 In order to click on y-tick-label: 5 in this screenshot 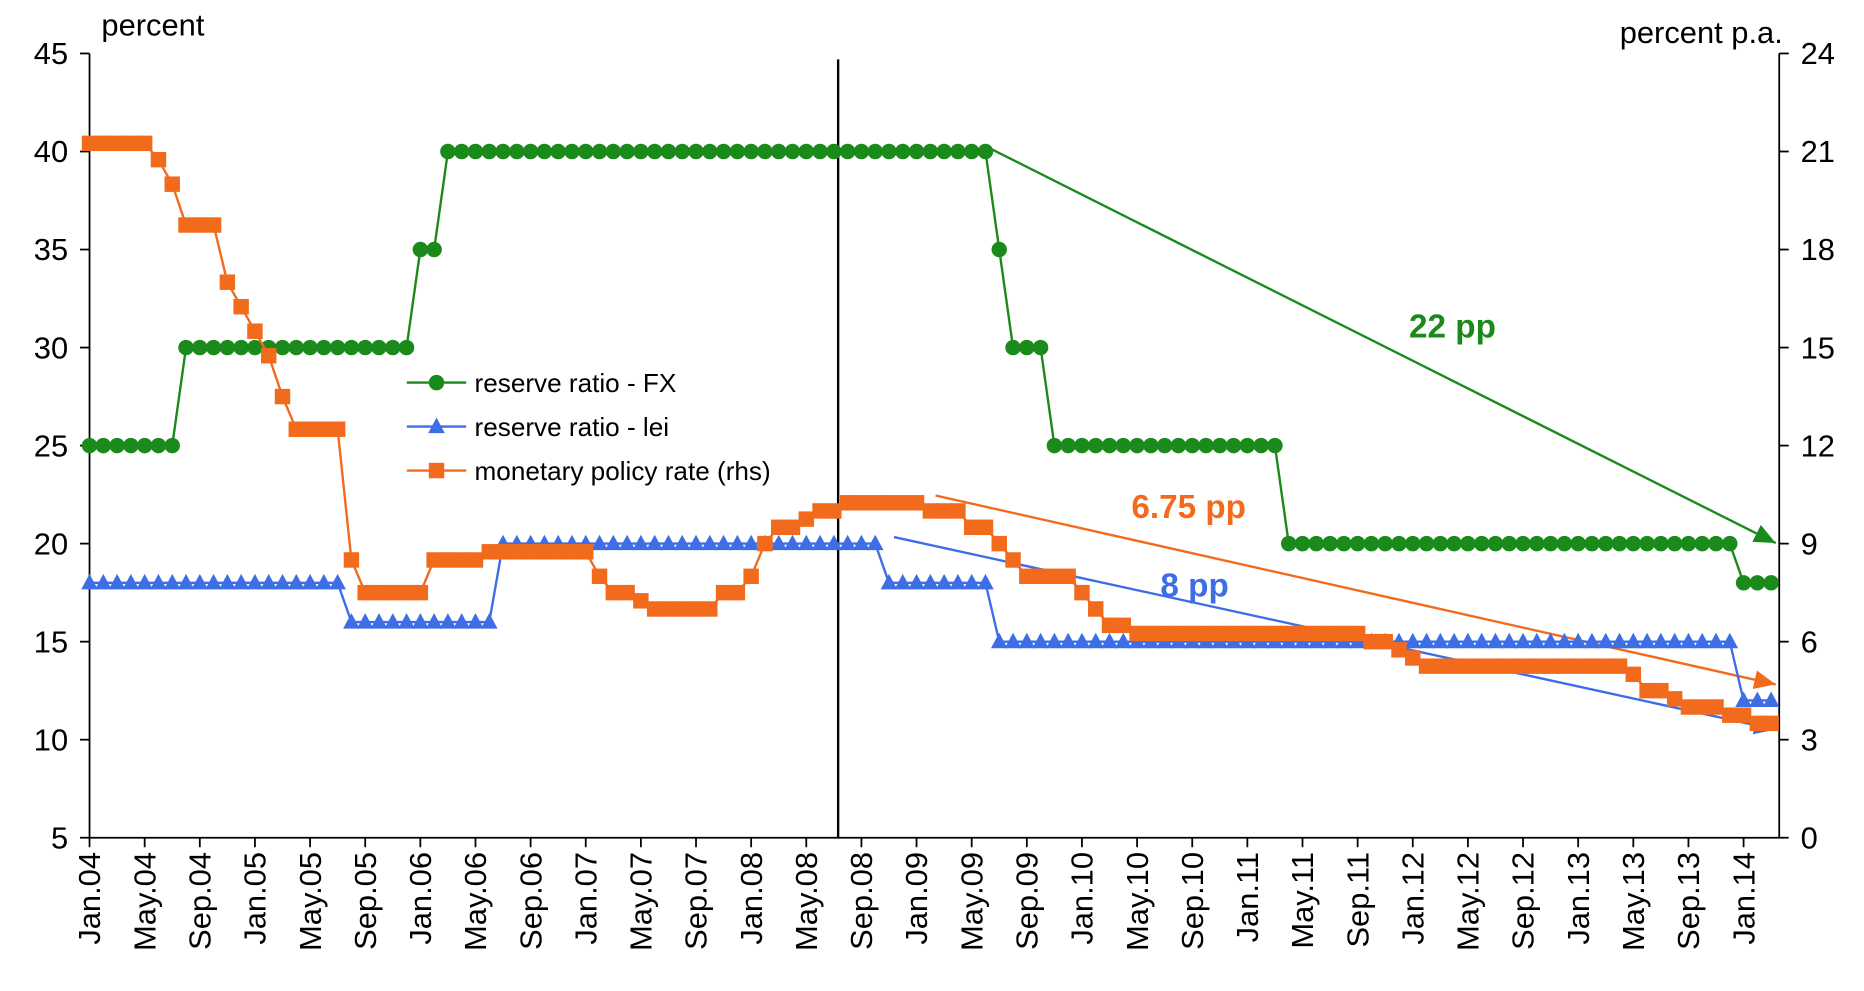, I will do `click(59, 837)`.